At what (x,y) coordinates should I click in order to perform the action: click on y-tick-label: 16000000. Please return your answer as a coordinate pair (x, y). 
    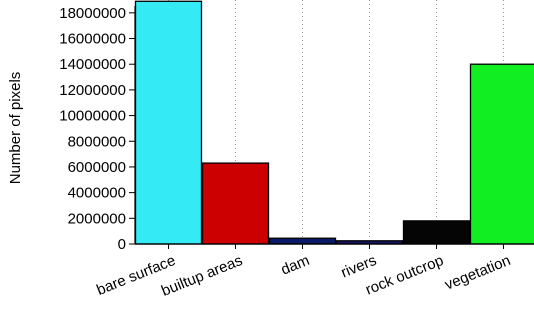
    Looking at the image, I should click on (92, 39).